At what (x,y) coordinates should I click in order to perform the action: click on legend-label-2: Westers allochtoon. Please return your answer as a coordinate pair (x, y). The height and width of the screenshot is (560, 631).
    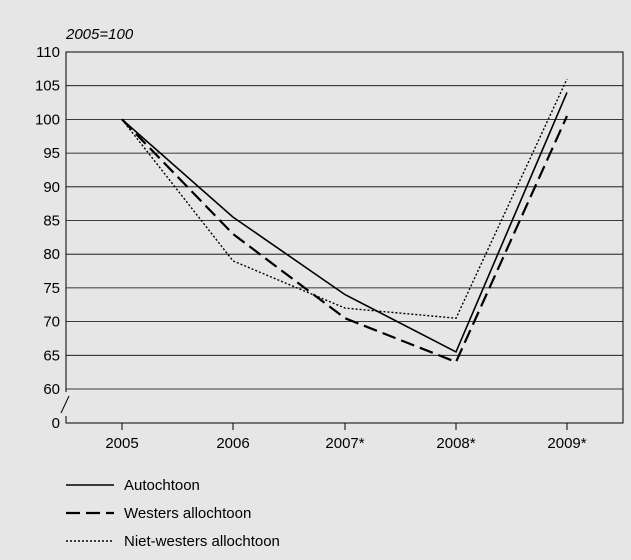
    Looking at the image, I should click on (187, 513).